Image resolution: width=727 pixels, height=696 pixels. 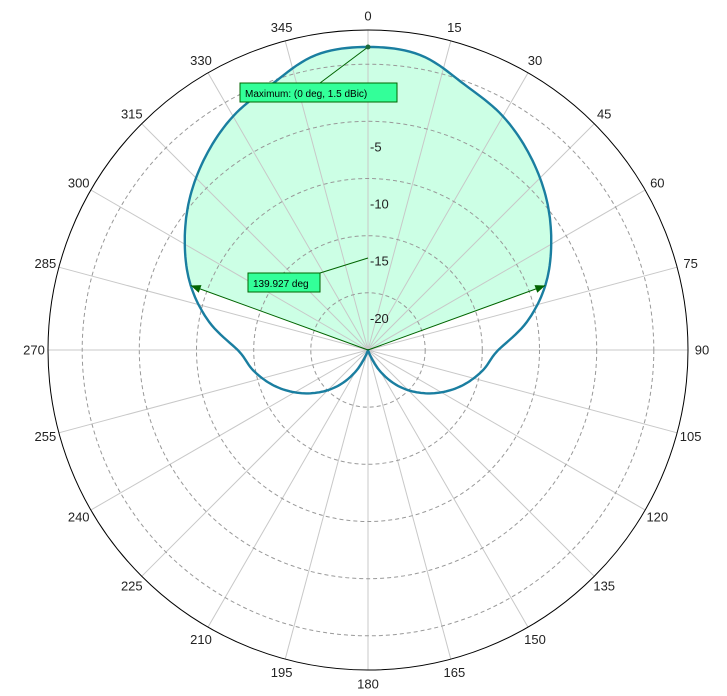 What do you see at coordinates (201, 60) in the screenshot?
I see `angle-label-330: 330` at bounding box center [201, 60].